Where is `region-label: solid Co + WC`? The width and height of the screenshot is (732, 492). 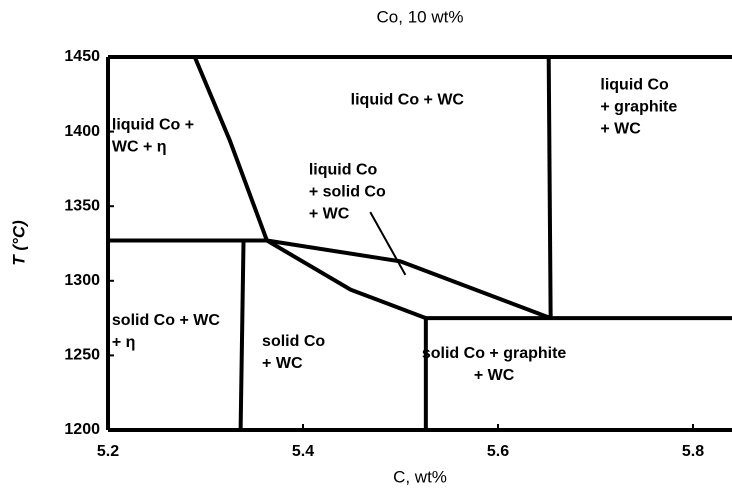
region-label: solid Co + WC is located at coordinates (293, 352).